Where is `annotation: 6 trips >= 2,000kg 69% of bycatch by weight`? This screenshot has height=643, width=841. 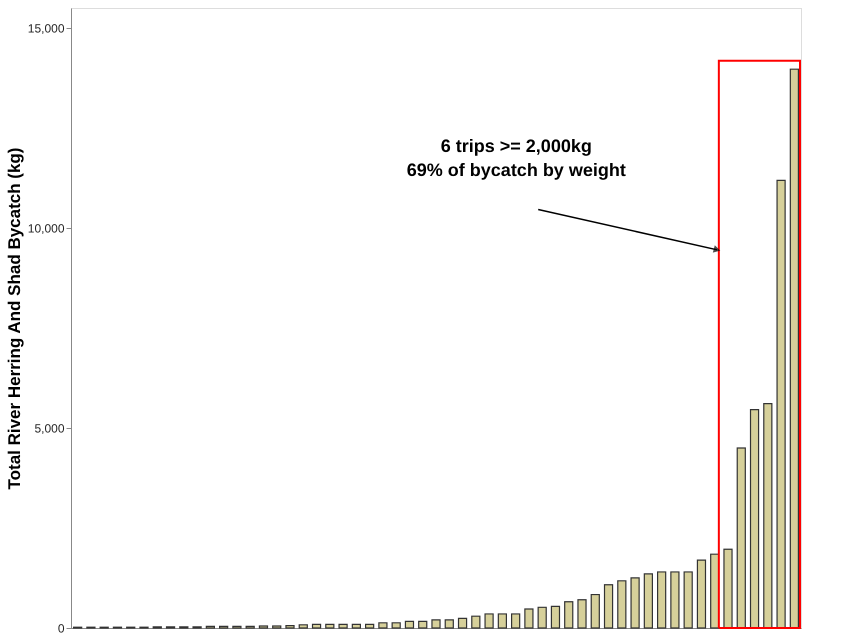 annotation: 6 trips >= 2,000kg 69% of bycatch by weight is located at coordinates (516, 158).